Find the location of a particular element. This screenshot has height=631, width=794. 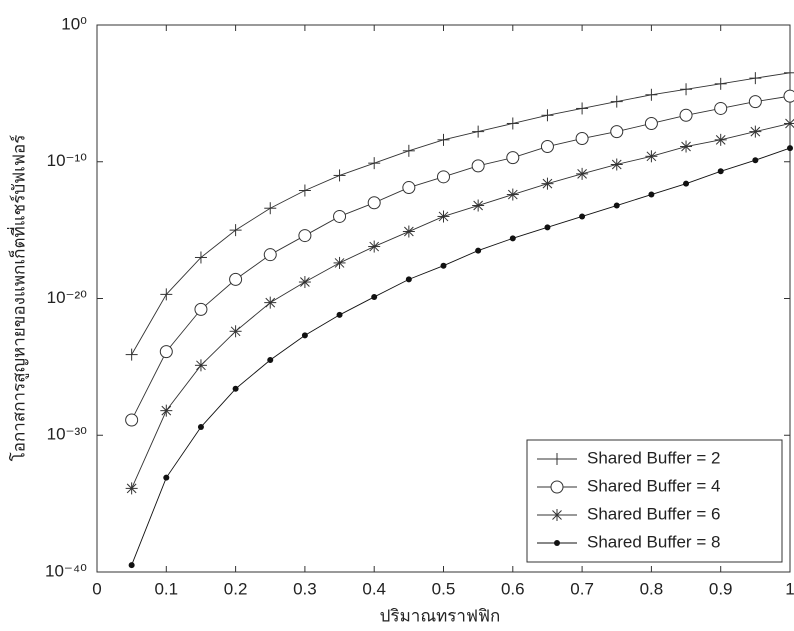

x-tick-label: 0.6 is located at coordinates (513, 588).